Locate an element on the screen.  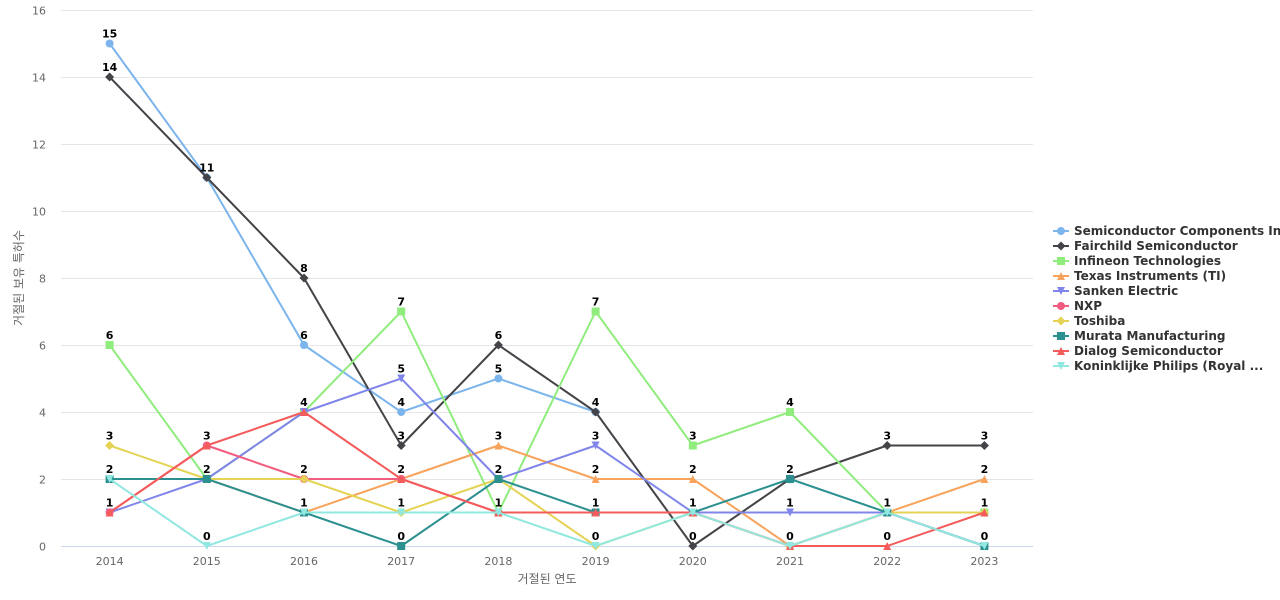
legend-item: Toshiba is located at coordinates (1089, 321).